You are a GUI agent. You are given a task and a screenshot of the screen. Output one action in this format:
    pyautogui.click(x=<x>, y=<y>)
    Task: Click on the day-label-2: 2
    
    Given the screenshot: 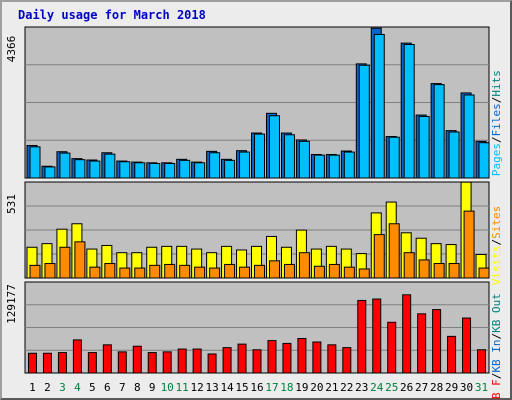 What is the action you would take?
    pyautogui.click(x=47, y=387)
    